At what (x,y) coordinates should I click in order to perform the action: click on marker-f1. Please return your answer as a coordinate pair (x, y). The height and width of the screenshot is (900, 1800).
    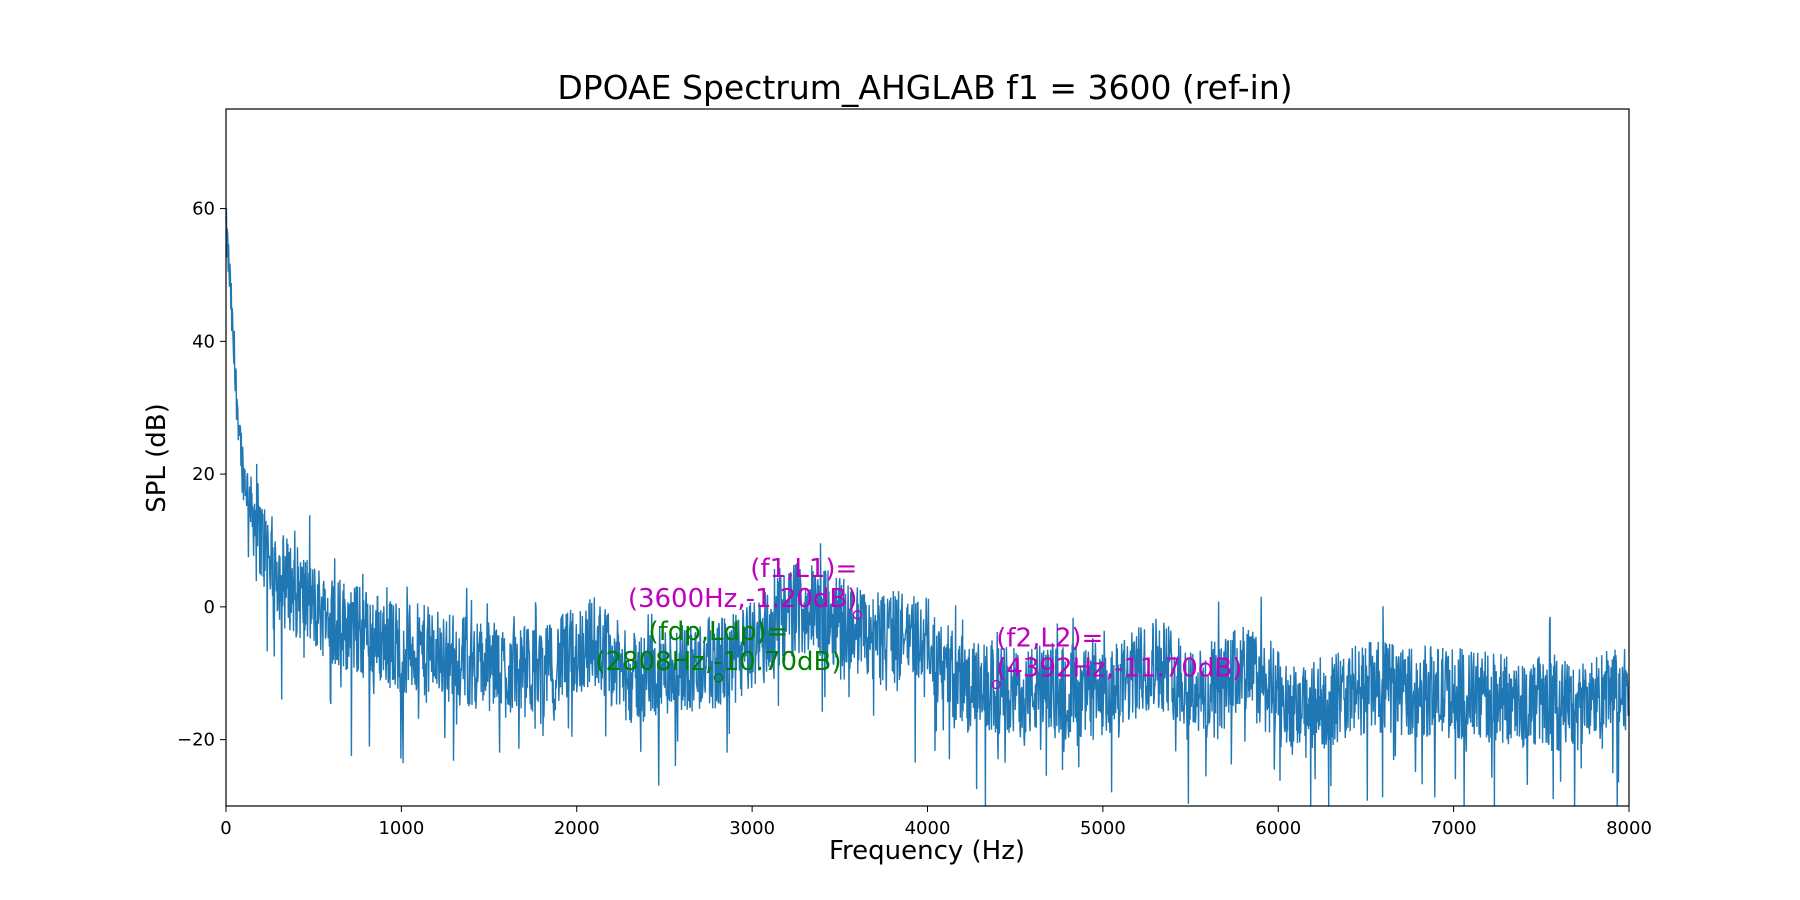
    Looking at the image, I should click on (857, 615).